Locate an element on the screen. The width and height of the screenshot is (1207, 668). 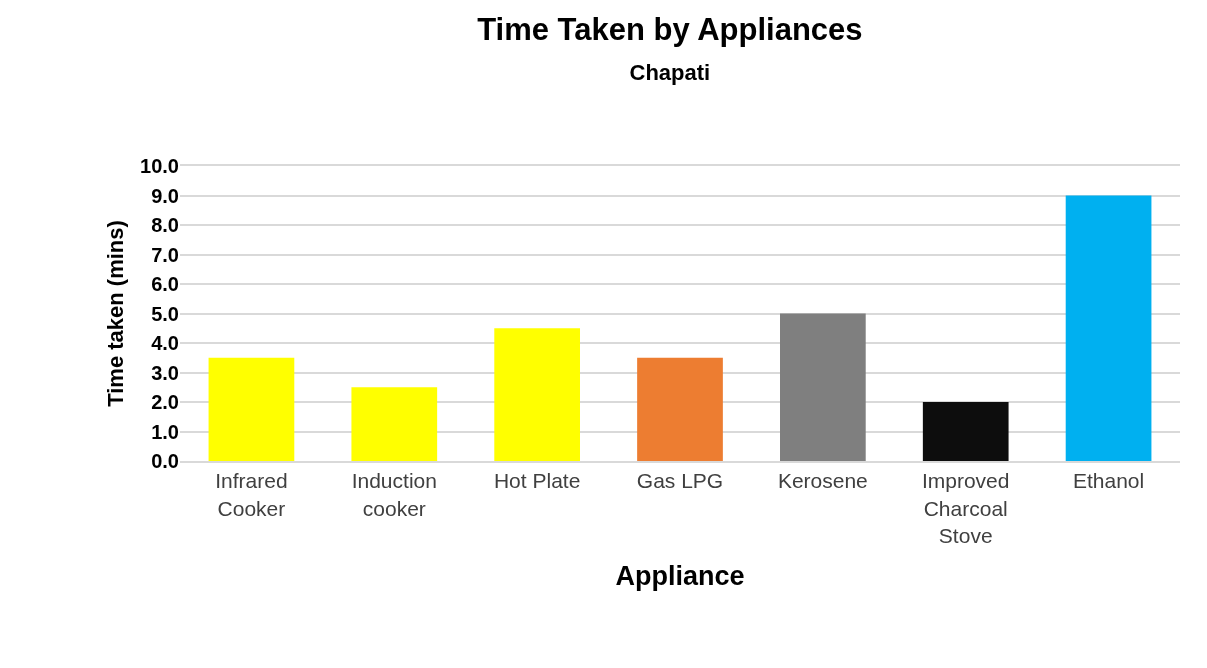
y-tick-label: 8.0 is located at coordinates (165, 225).